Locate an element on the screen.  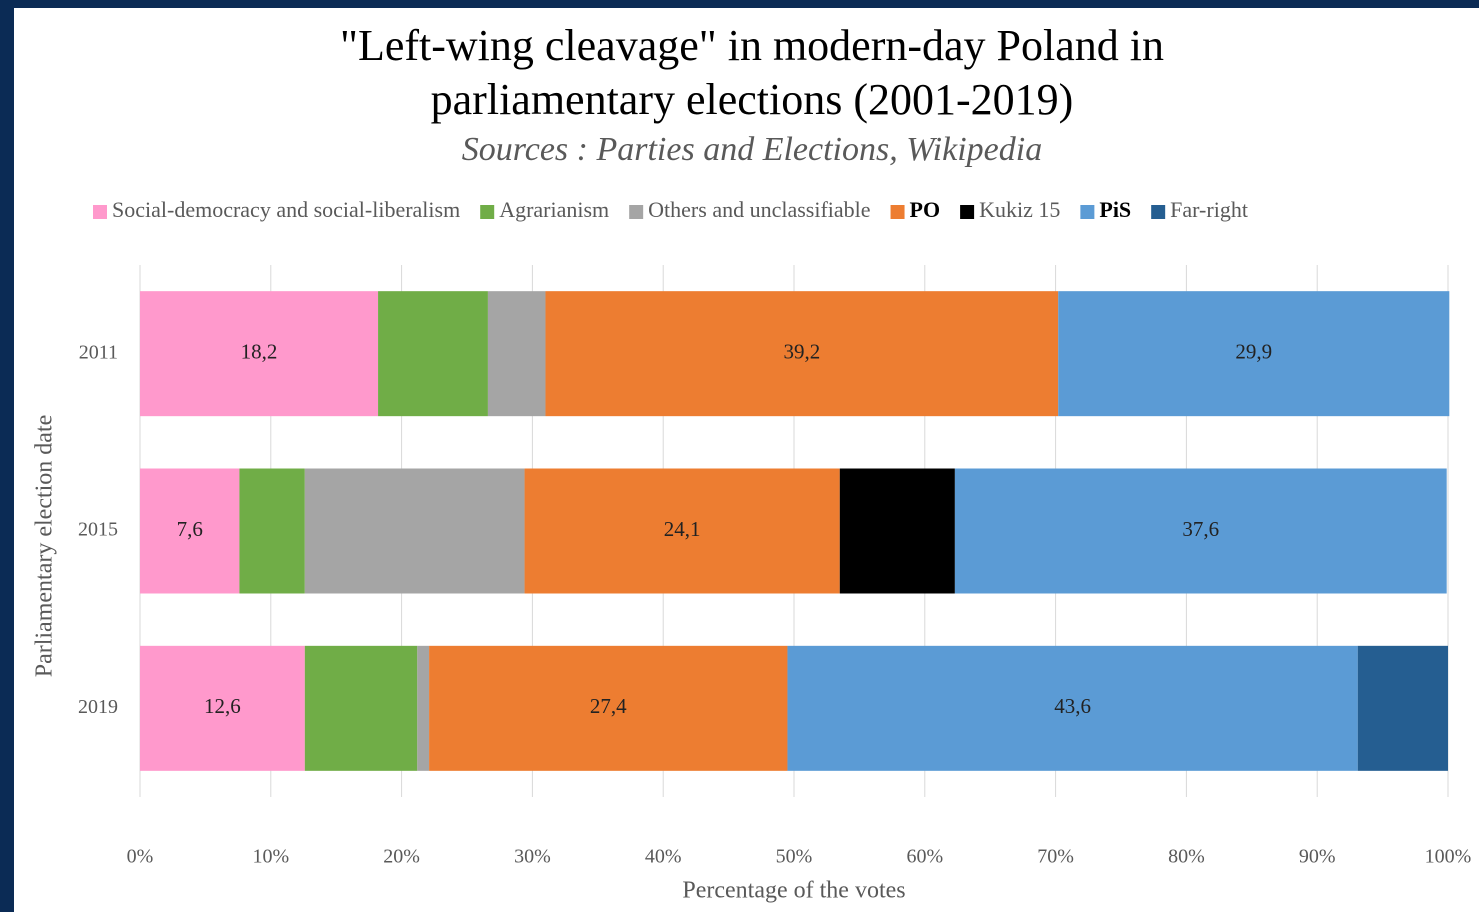
data-label: 39,2 is located at coordinates (801, 351).